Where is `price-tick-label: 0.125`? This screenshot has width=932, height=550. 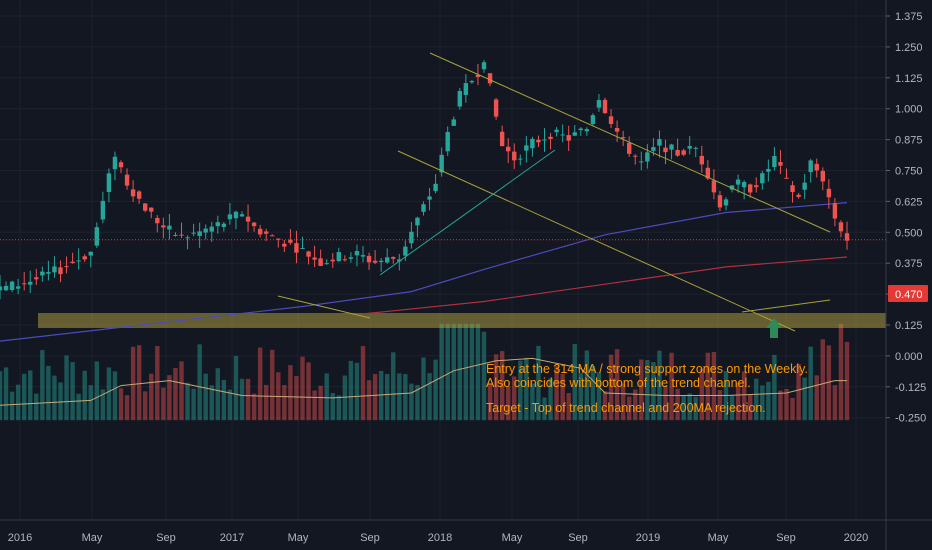
price-tick-label: 0.125 is located at coordinates (909, 326).